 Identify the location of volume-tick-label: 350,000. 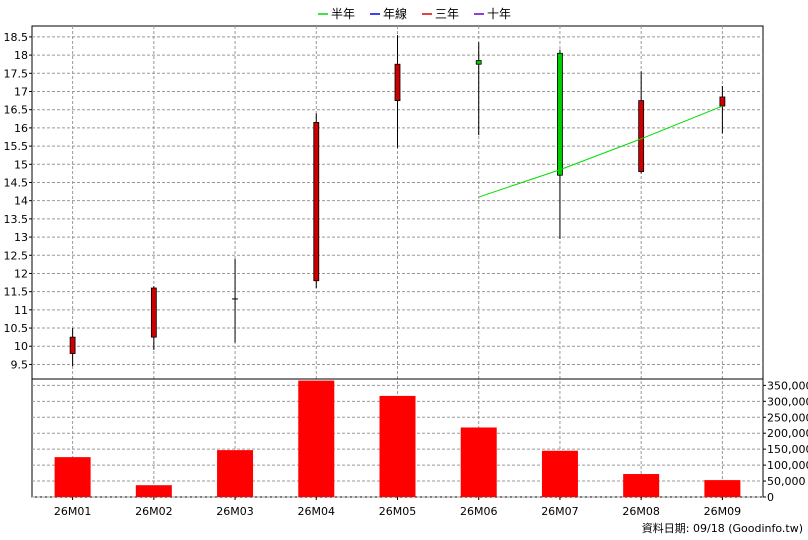
(787, 385).